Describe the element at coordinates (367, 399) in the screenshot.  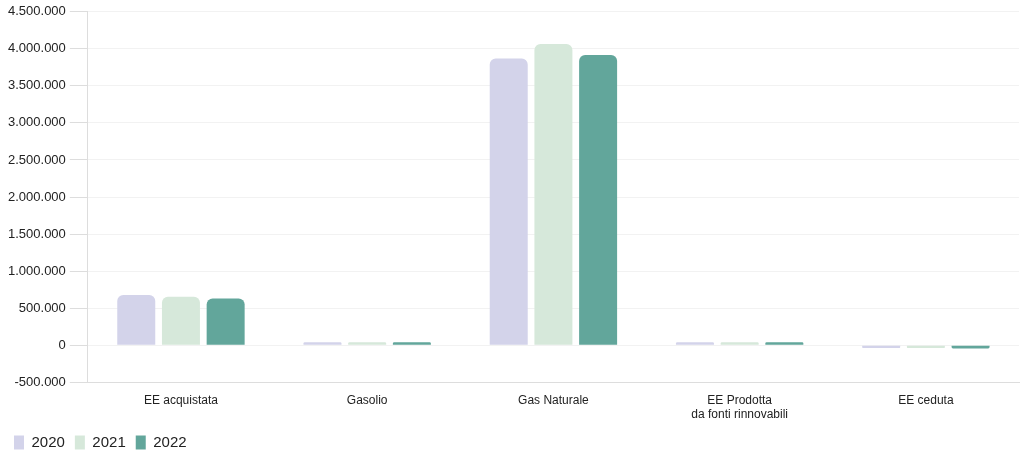
I see `x-tick-label: Gasolio` at that location.